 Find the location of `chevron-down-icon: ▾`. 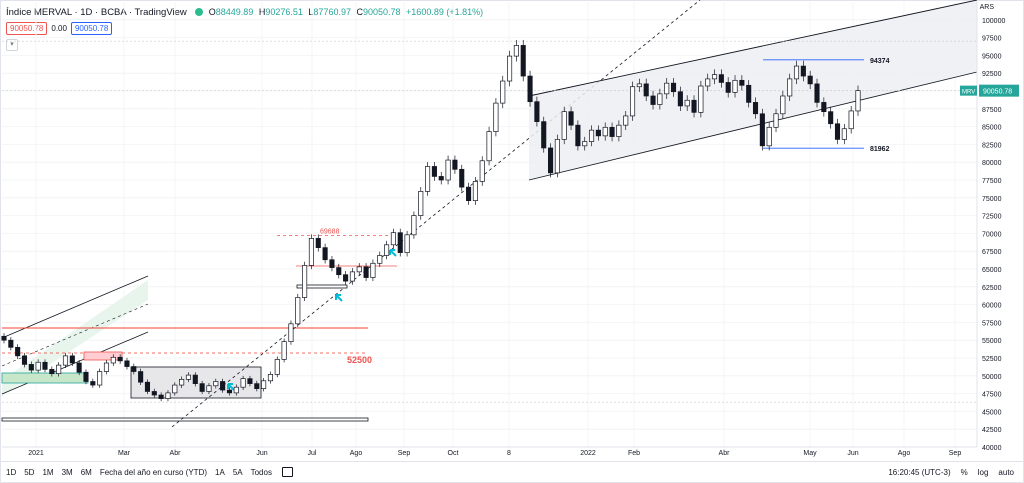

chevron-down-icon: ▾ is located at coordinates (12, 45).